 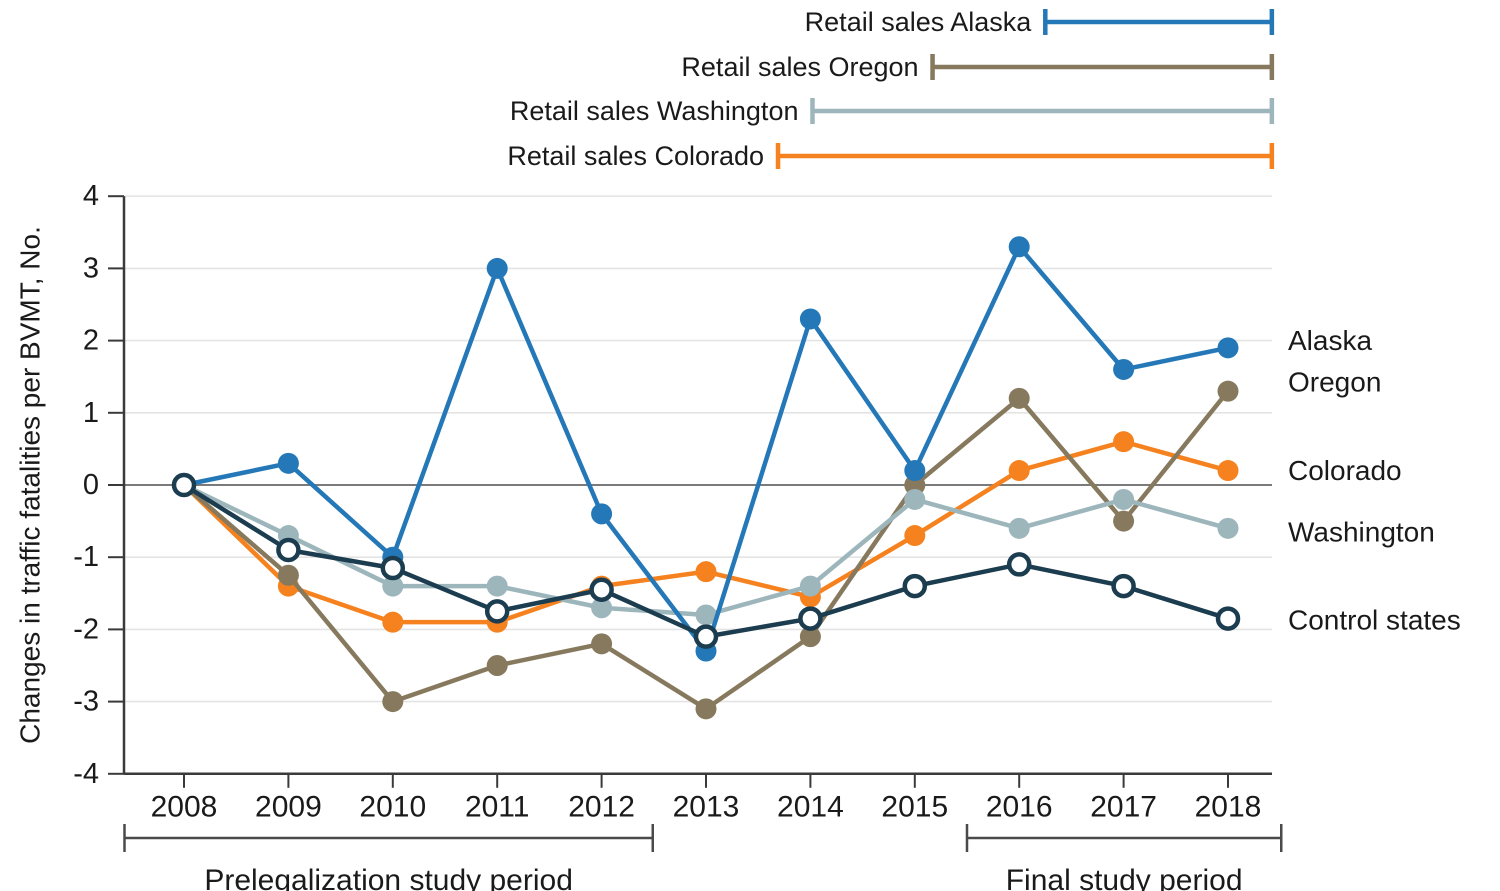 I want to click on data-point-washington-2018, so click(x=1228, y=528).